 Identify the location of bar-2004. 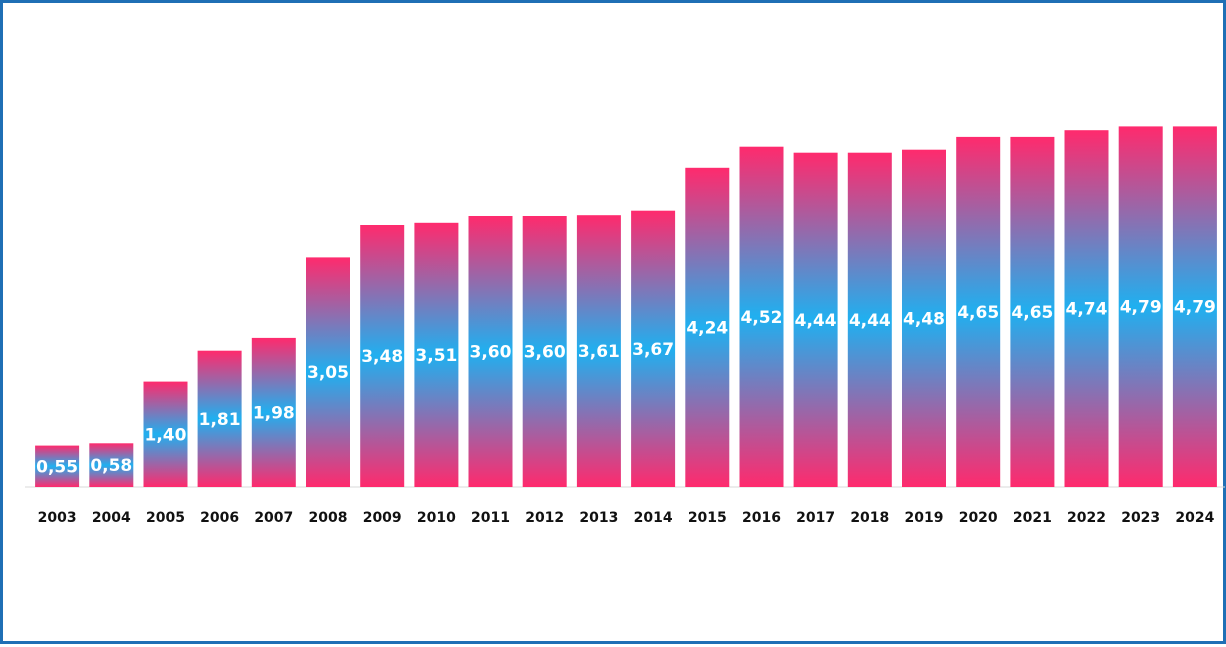
(111, 465).